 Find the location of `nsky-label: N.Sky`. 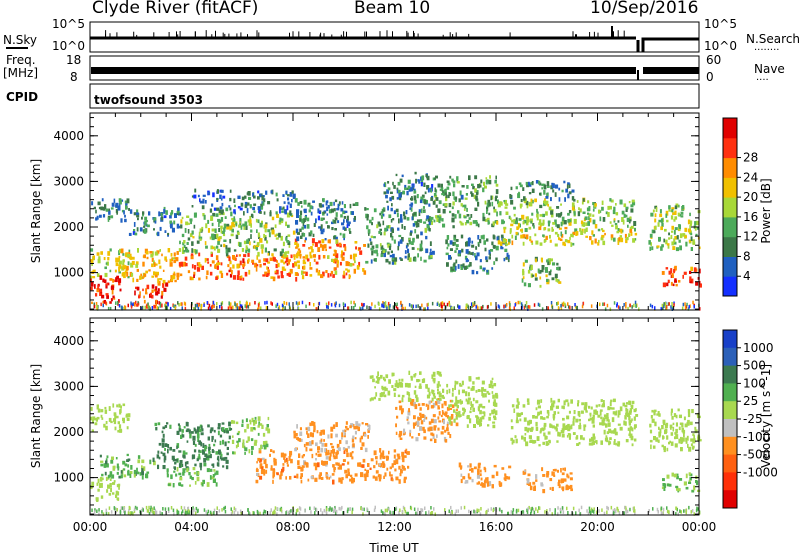

nsky-label: N.Sky is located at coordinates (20, 40).